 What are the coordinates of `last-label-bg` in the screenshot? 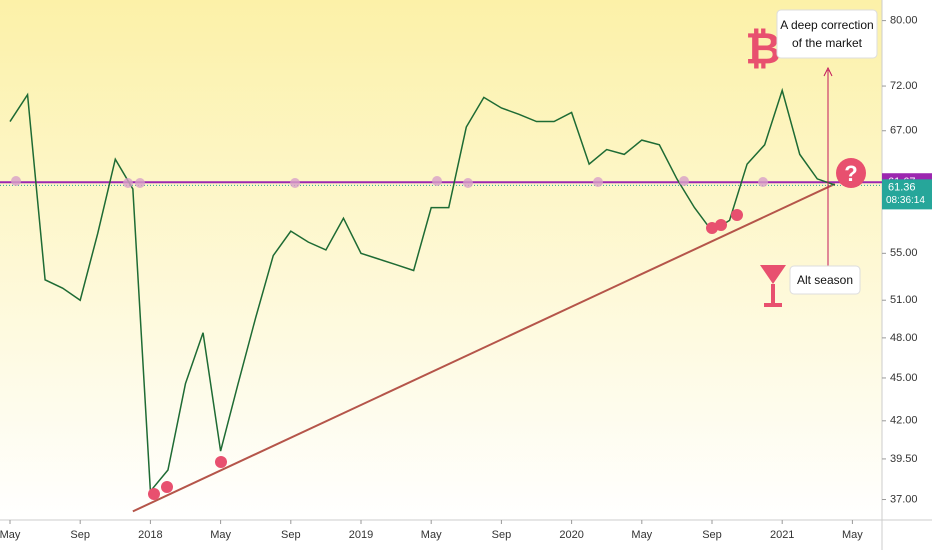 It's located at (907, 194).